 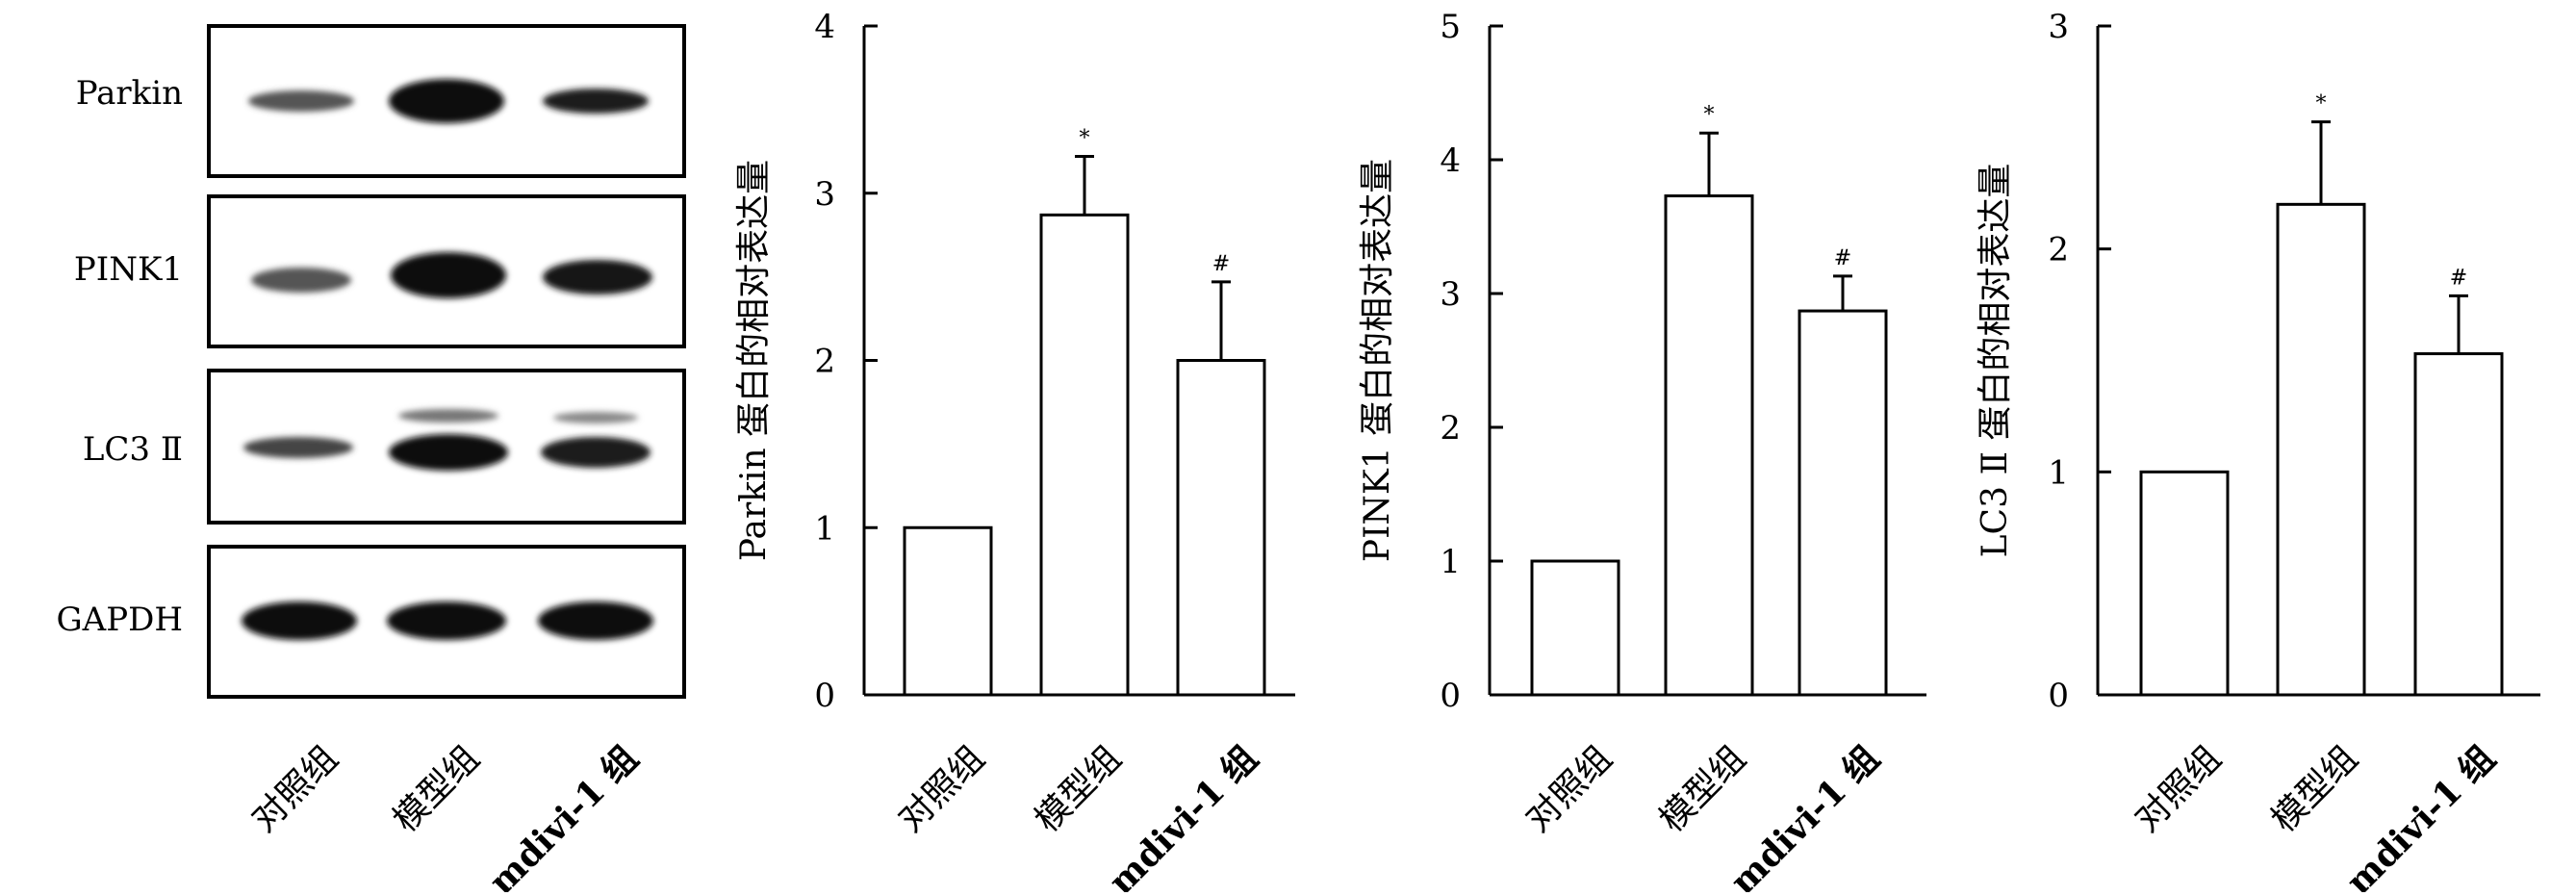 I want to click on band-gapdh-control, so click(x=299, y=621).